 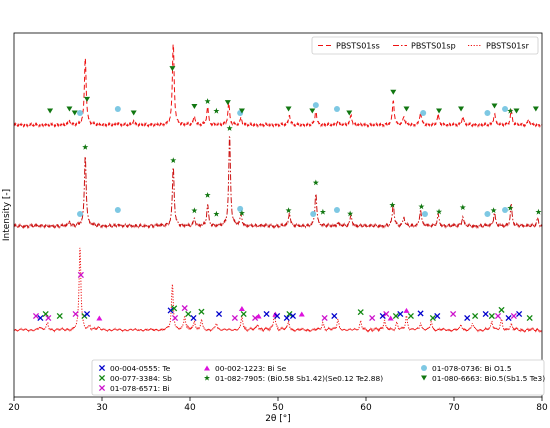 What do you see at coordinates (472, 368) in the screenshot?
I see `legend-bottom-label: 01-078-0736: Bi O1.5` at bounding box center [472, 368].